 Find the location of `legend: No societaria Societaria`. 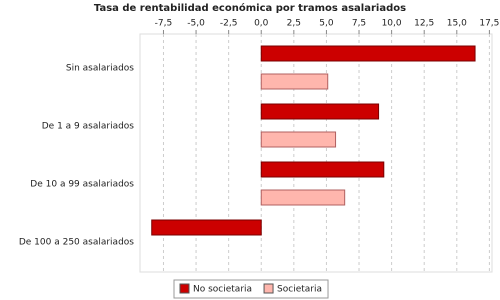

legend: No societaria Societaria is located at coordinates (251, 289).